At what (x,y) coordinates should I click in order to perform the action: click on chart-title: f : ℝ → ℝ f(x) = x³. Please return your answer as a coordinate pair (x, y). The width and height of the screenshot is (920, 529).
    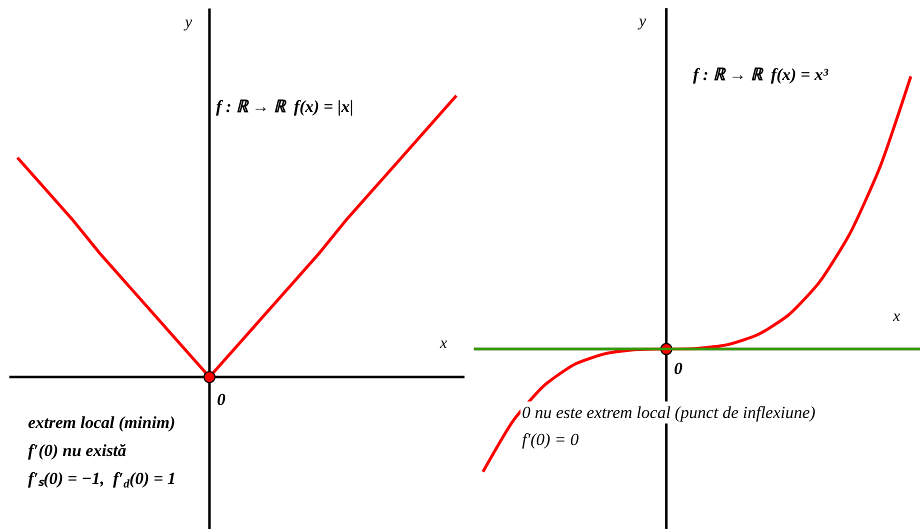
    Looking at the image, I should click on (761, 74).